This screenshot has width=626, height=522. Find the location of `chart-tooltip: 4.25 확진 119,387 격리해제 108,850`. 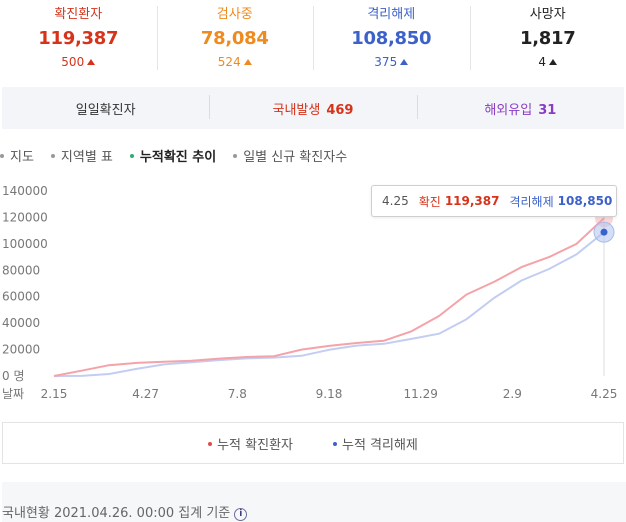

chart-tooltip: 4.25 확진 119,387 격리해제 108,850 is located at coordinates (494, 201).